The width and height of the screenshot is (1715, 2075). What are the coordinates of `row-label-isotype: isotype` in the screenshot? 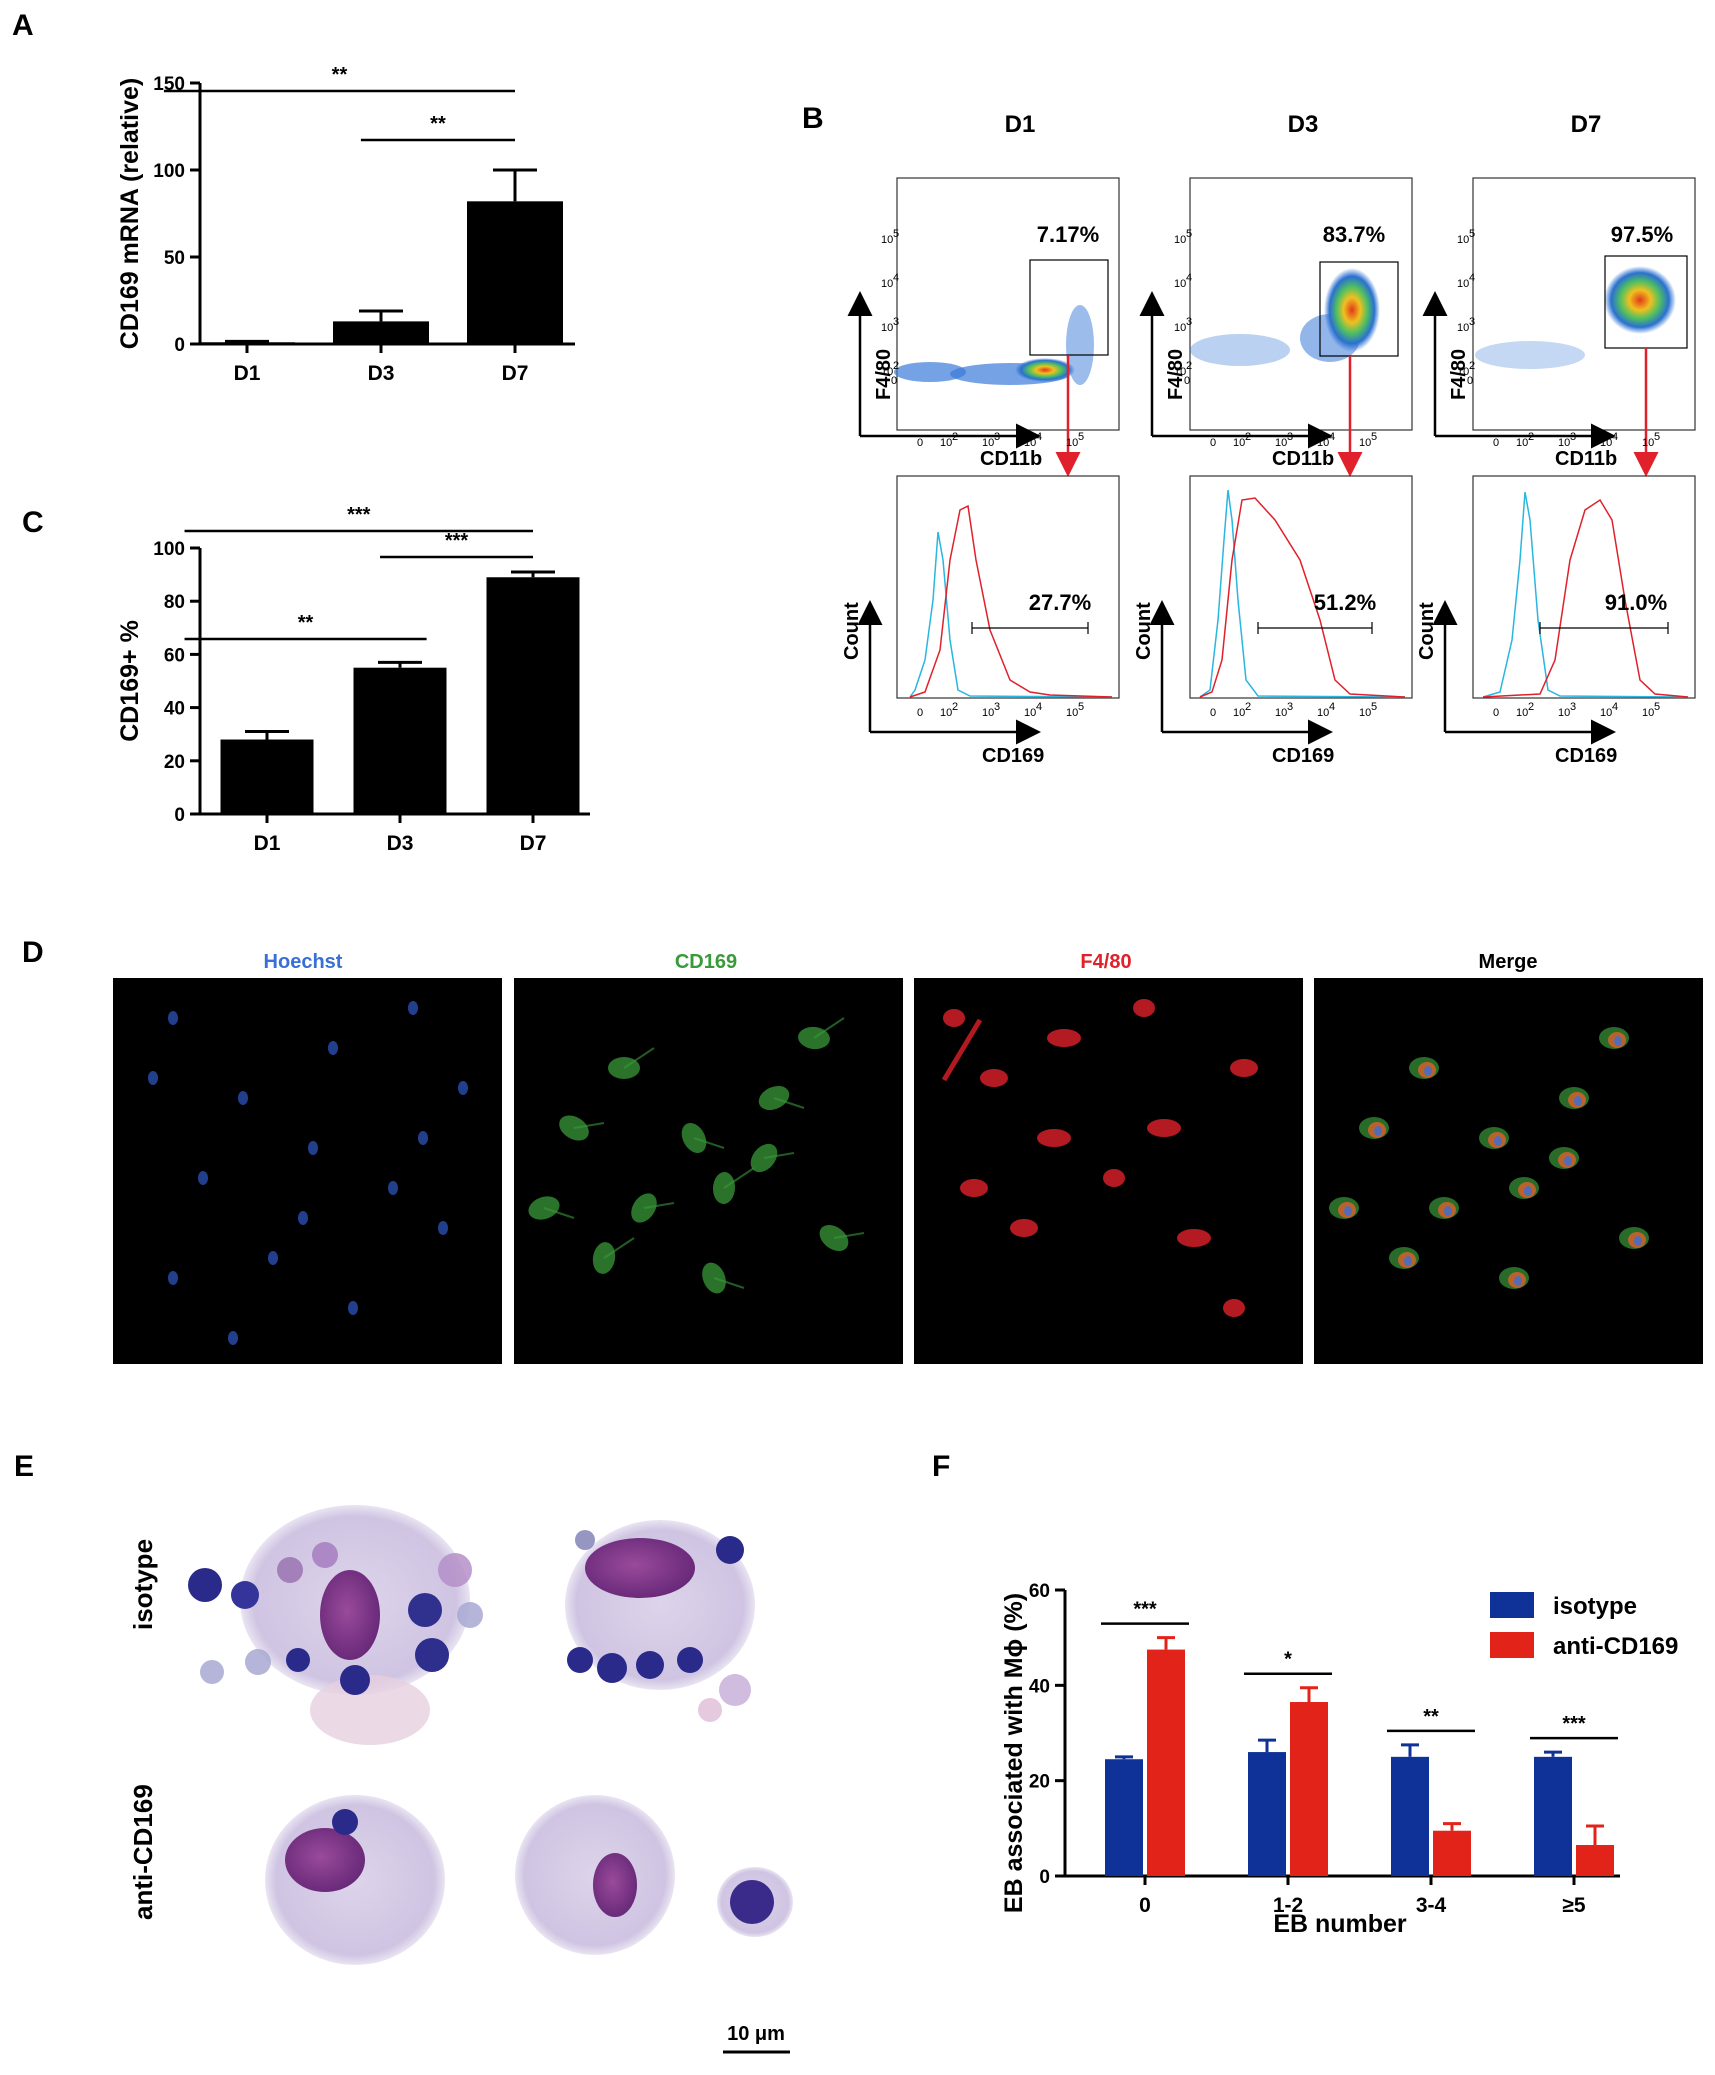 It's located at (143, 1584).